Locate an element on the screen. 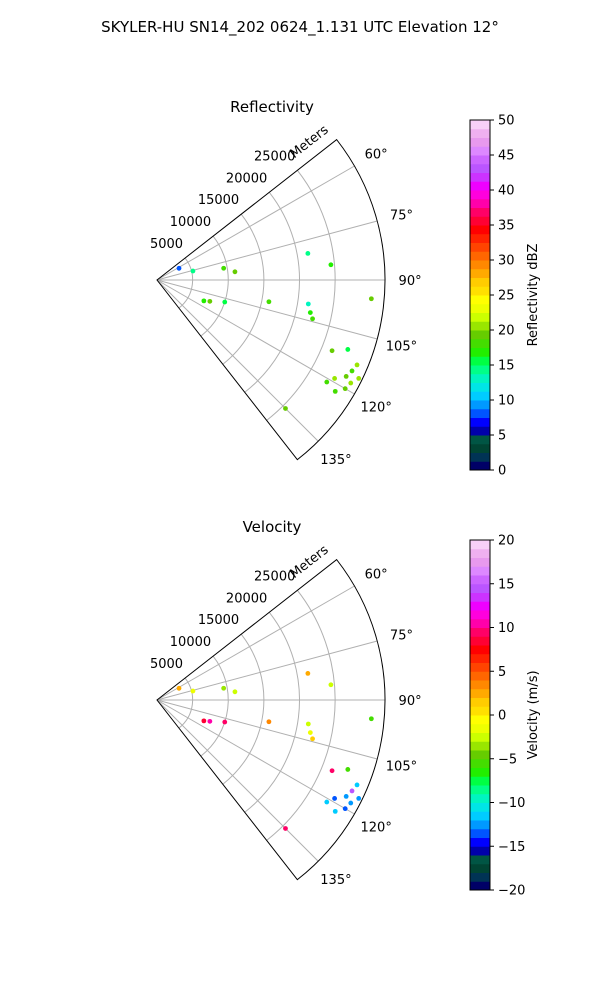 The width and height of the screenshot is (600, 1000). colorbar-tick-label: 25 is located at coordinates (506, 296).